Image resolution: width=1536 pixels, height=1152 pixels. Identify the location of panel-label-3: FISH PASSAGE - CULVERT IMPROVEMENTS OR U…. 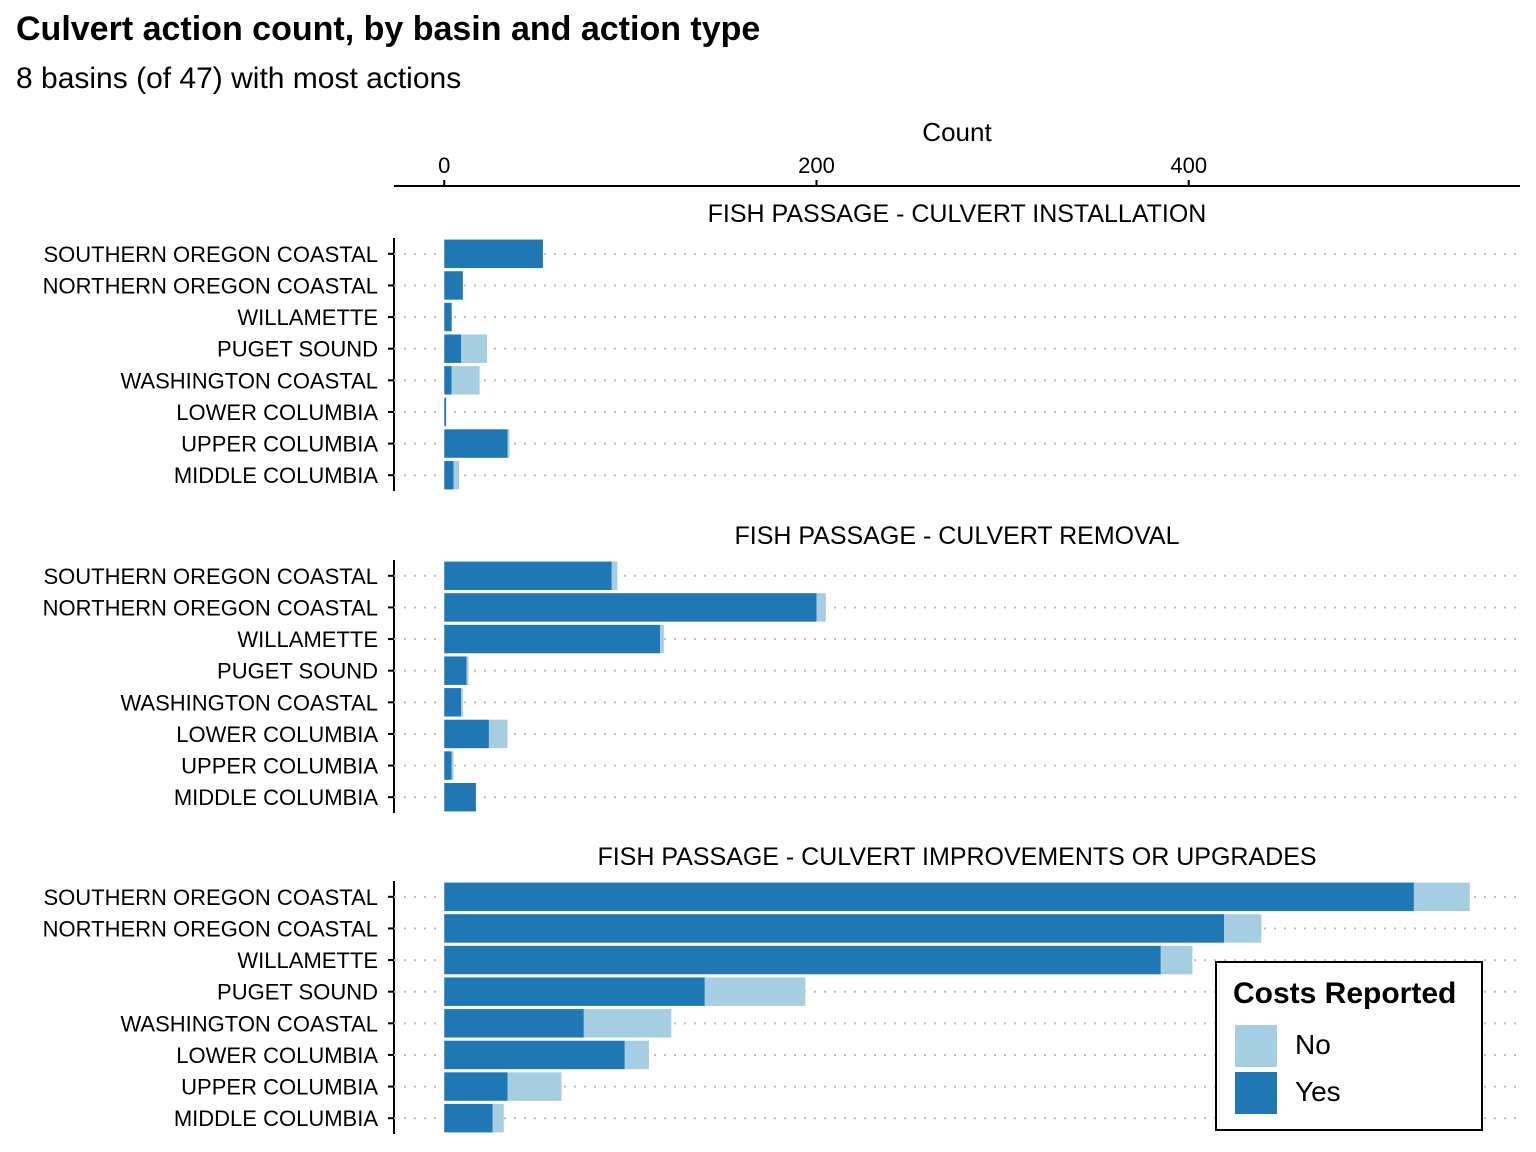
(956, 857).